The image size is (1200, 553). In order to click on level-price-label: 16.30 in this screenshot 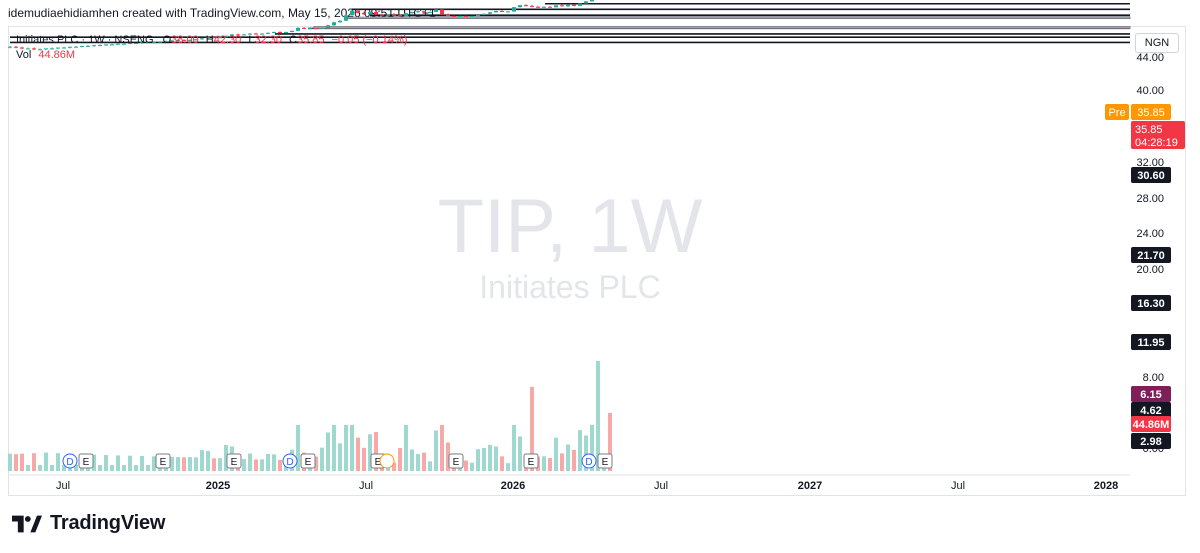, I will do `click(1151, 303)`.